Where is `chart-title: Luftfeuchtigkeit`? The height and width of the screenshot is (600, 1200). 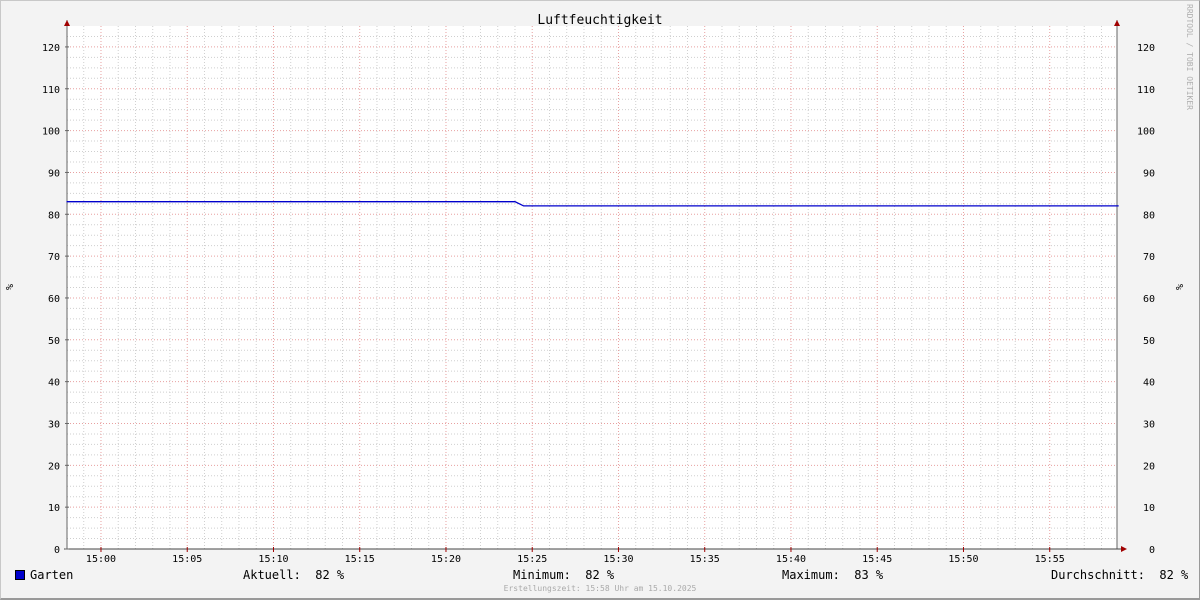
chart-title: Luftfeuchtigkeit is located at coordinates (599, 20).